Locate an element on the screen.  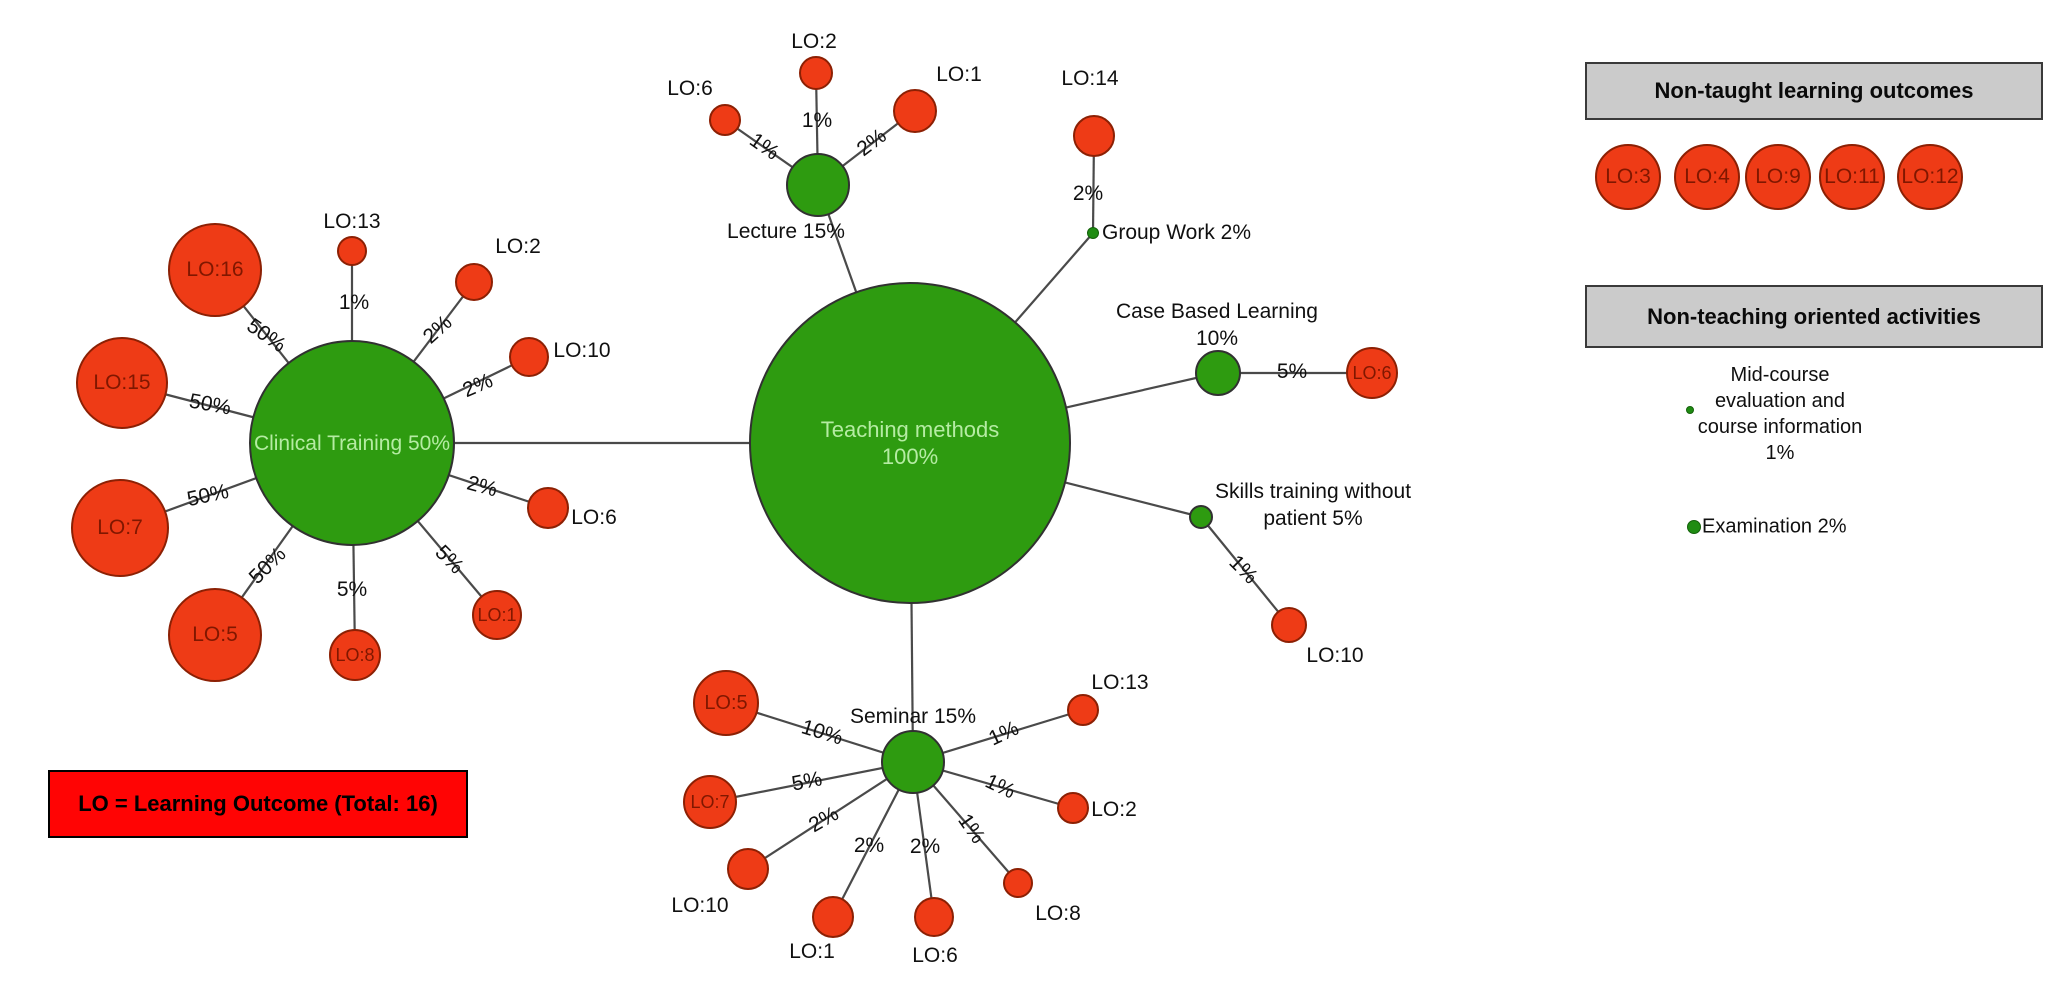
seminar-lo2-node is located at coordinates (1073, 808).